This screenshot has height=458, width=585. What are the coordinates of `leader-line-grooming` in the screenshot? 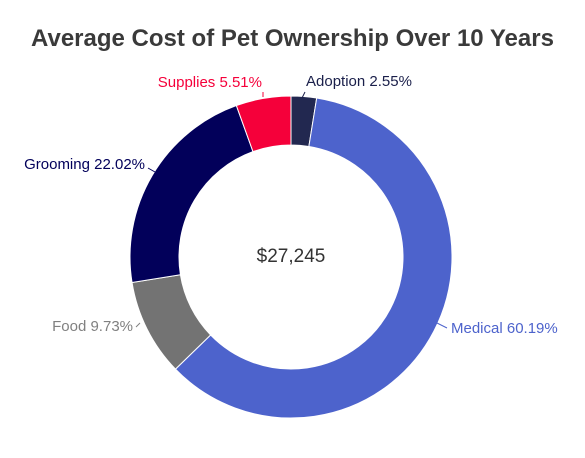 It's located at (151, 170).